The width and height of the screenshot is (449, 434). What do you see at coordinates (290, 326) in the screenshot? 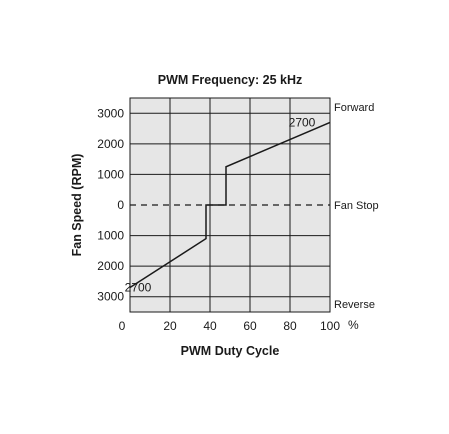
I see `x-tick-label: 80` at bounding box center [290, 326].